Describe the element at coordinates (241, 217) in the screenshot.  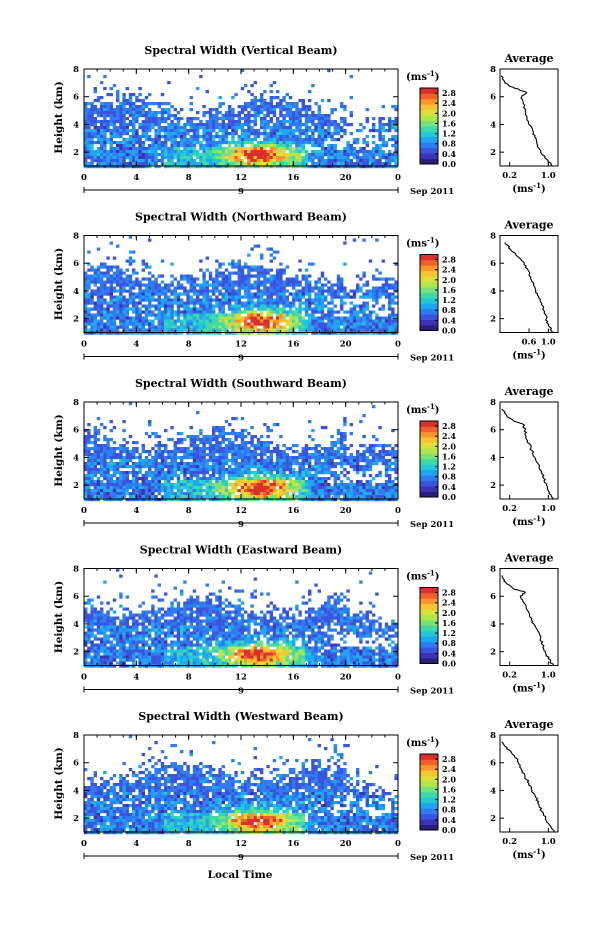
I see `panel-title: Spectral Width (Northward Beam)` at that location.